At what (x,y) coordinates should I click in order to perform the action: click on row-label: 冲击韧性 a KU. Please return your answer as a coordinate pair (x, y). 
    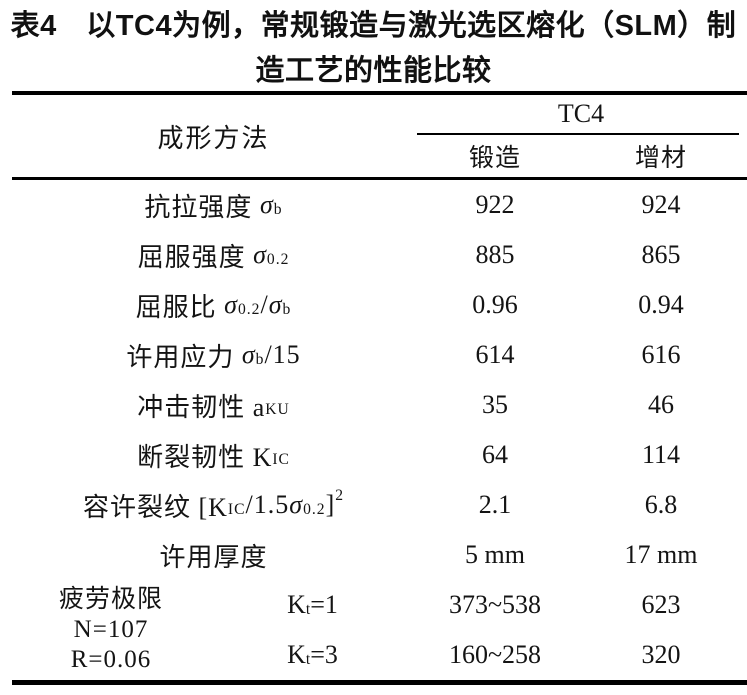
    Looking at the image, I should click on (213, 407).